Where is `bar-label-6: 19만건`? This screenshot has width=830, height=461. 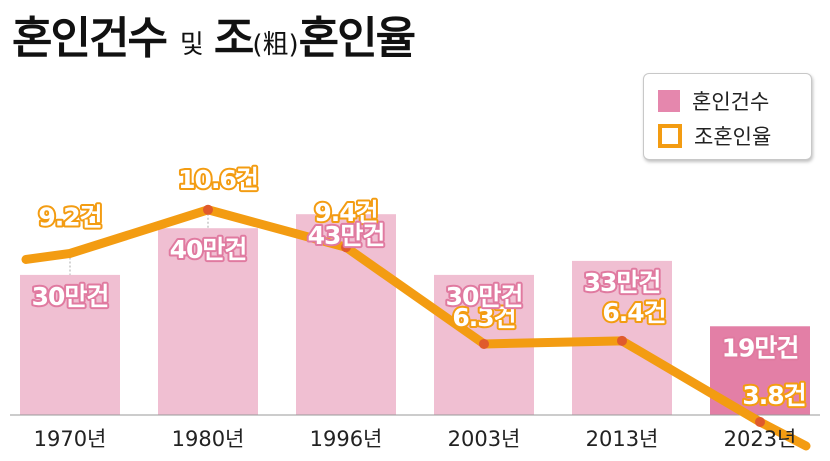
bar-label-6: 19만건 is located at coordinates (760, 347).